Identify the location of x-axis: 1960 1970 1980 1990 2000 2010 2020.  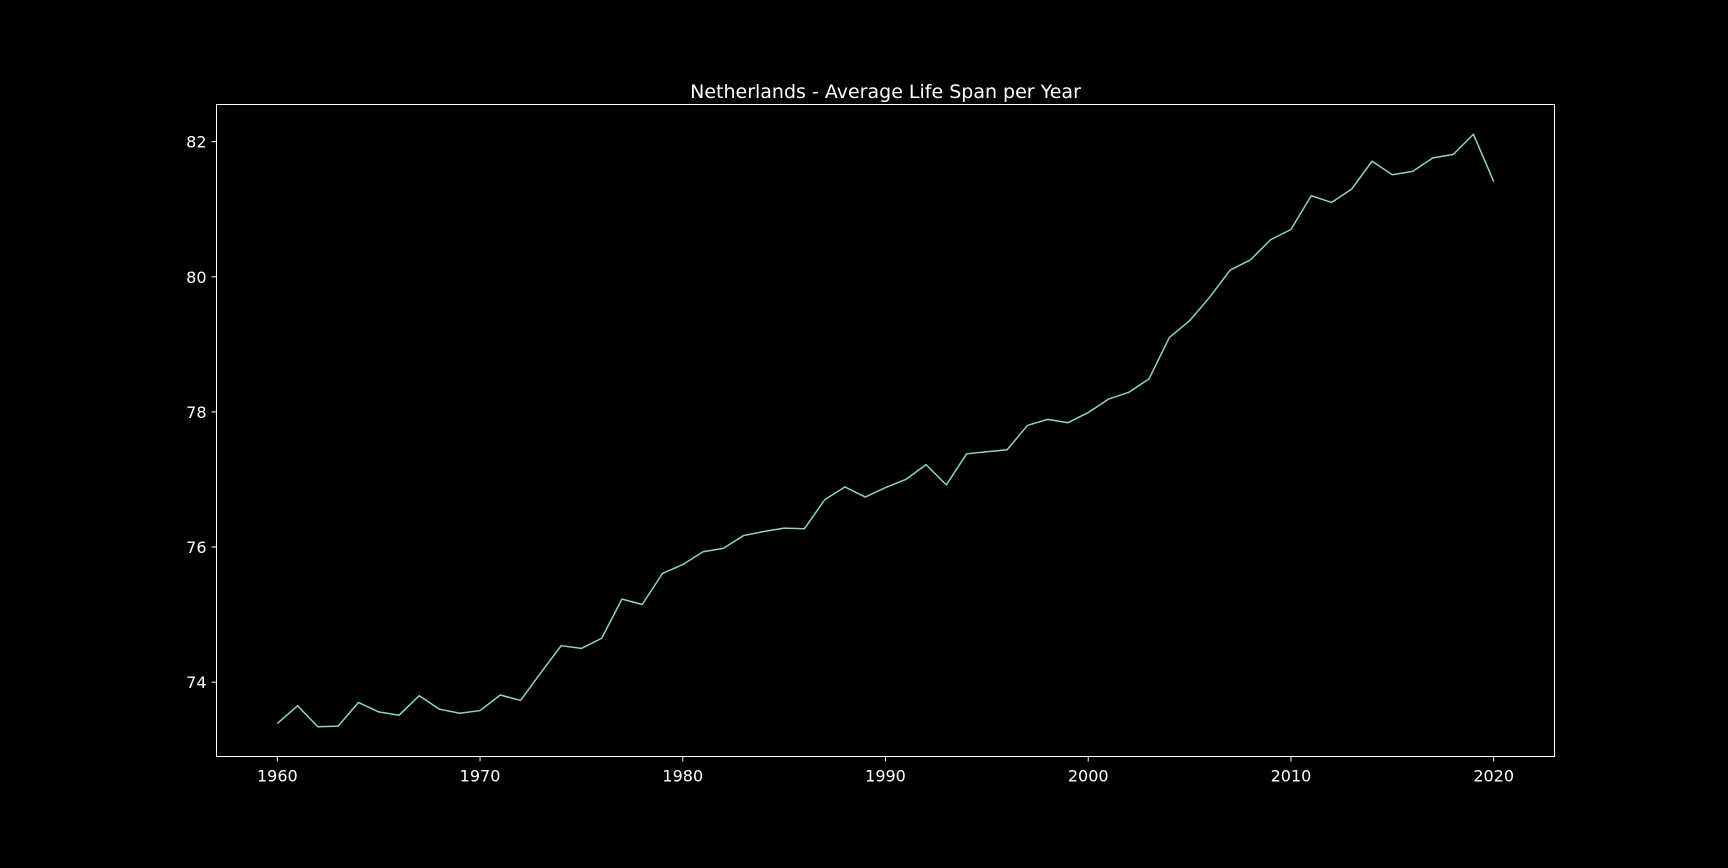
(885, 771).